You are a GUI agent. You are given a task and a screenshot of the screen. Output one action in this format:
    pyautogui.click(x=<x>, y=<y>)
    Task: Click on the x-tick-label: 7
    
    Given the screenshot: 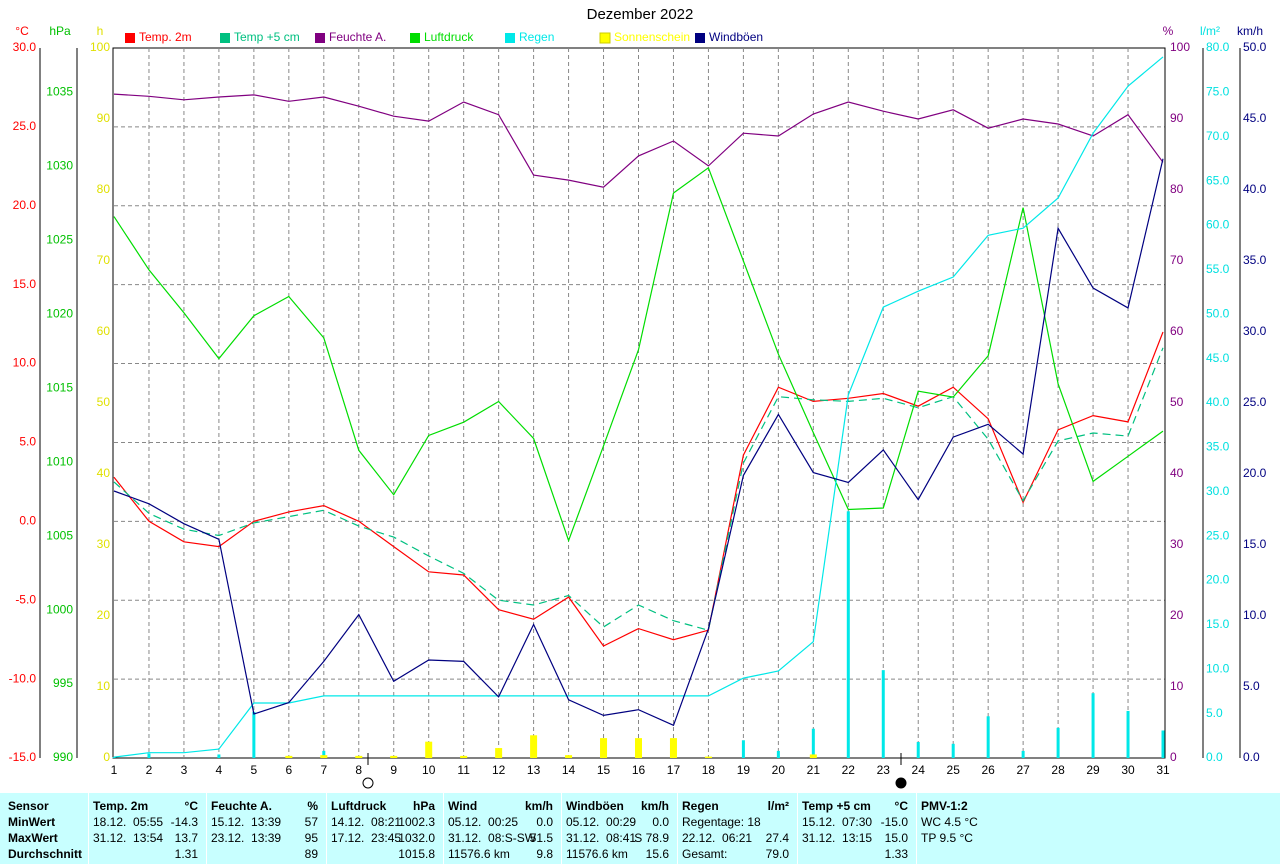 What is the action you would take?
    pyautogui.click(x=323, y=770)
    